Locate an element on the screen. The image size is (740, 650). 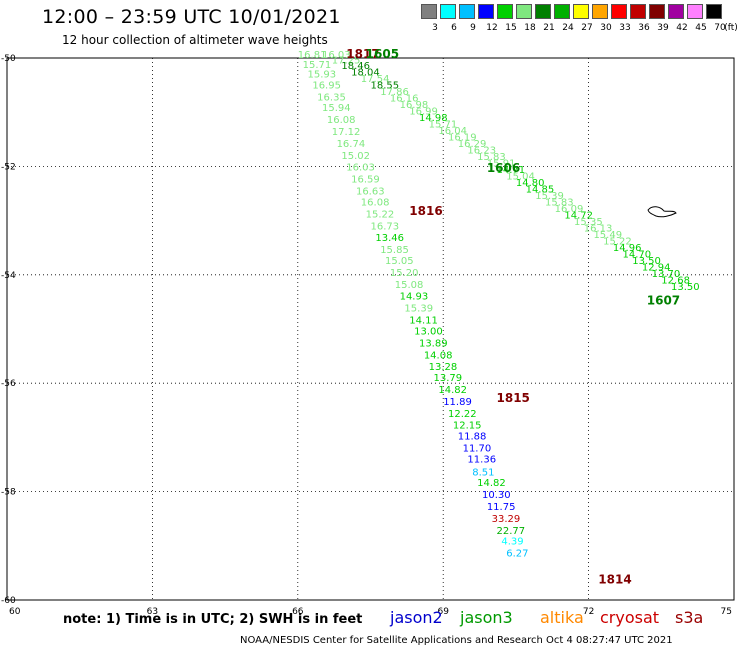
wave-height-label: 18.55 is located at coordinates (385, 85).